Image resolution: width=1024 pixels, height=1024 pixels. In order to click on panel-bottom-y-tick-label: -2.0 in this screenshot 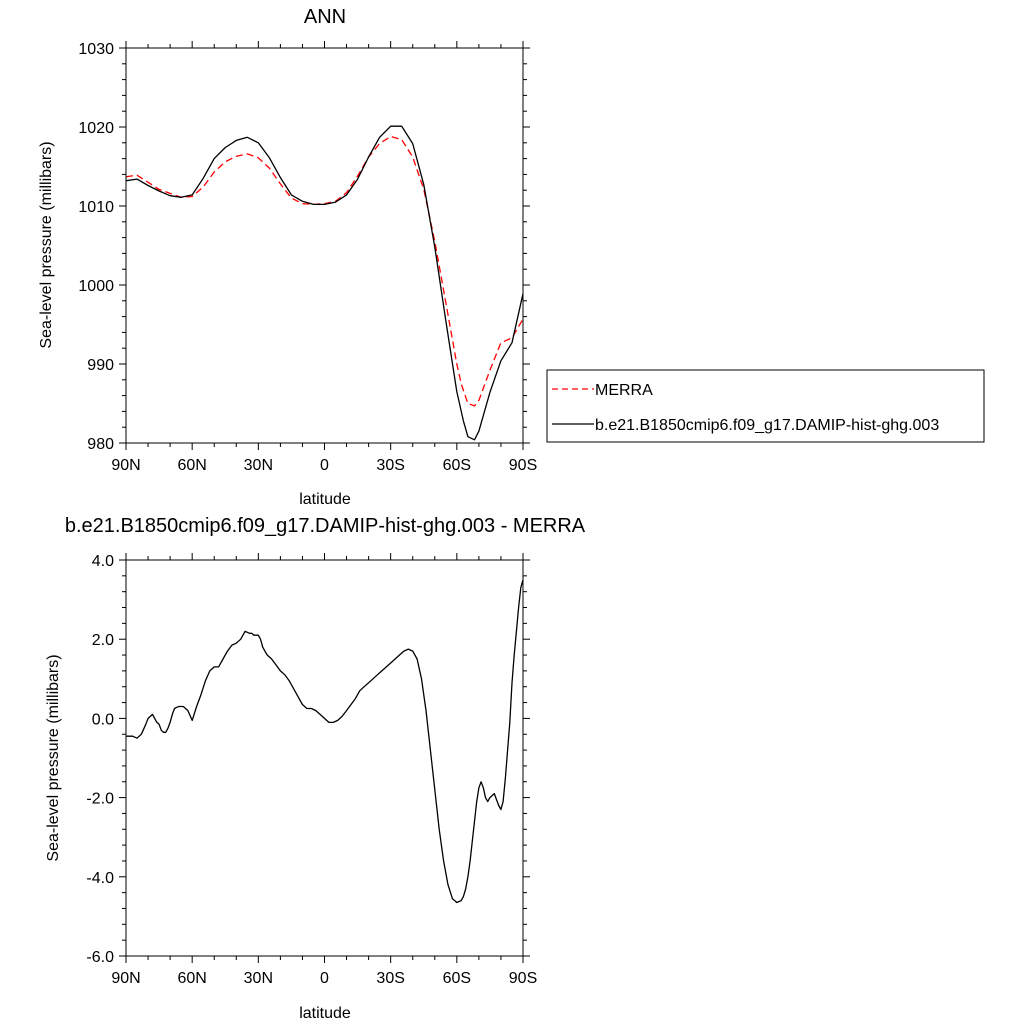, I will do `click(100, 799)`.